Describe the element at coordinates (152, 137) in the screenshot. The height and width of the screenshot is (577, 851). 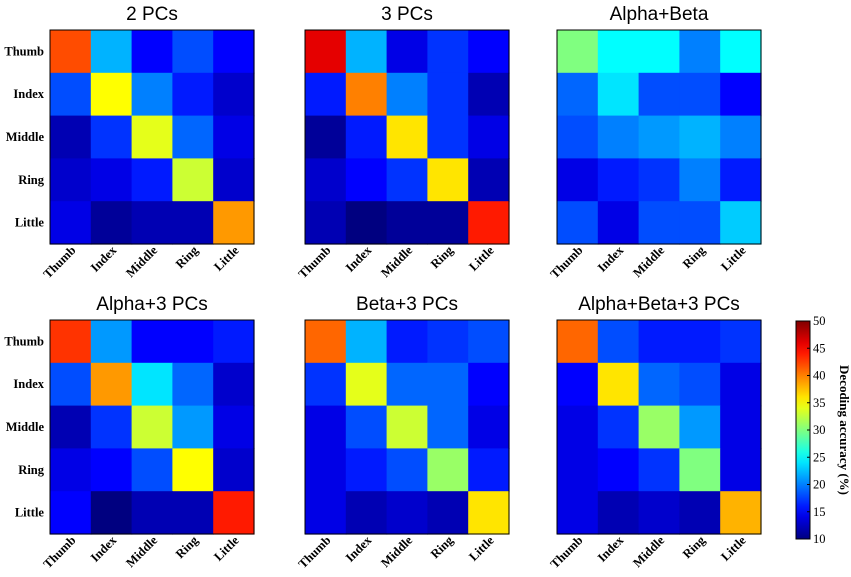
I see `panel-frame` at that location.